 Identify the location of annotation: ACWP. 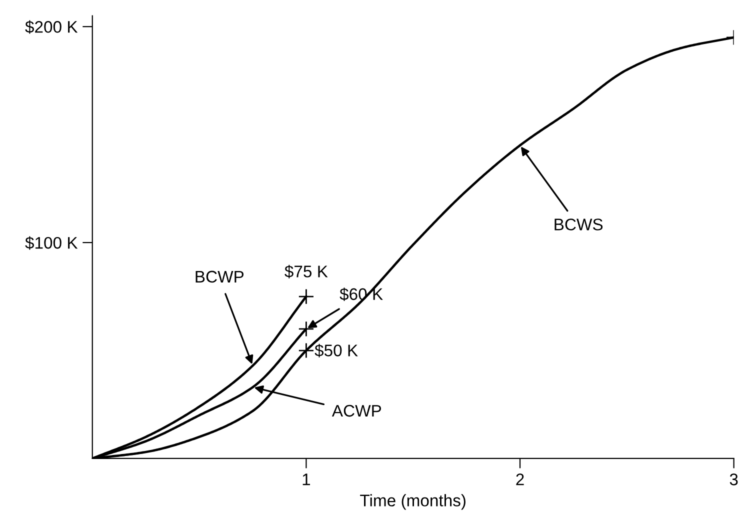
(357, 410).